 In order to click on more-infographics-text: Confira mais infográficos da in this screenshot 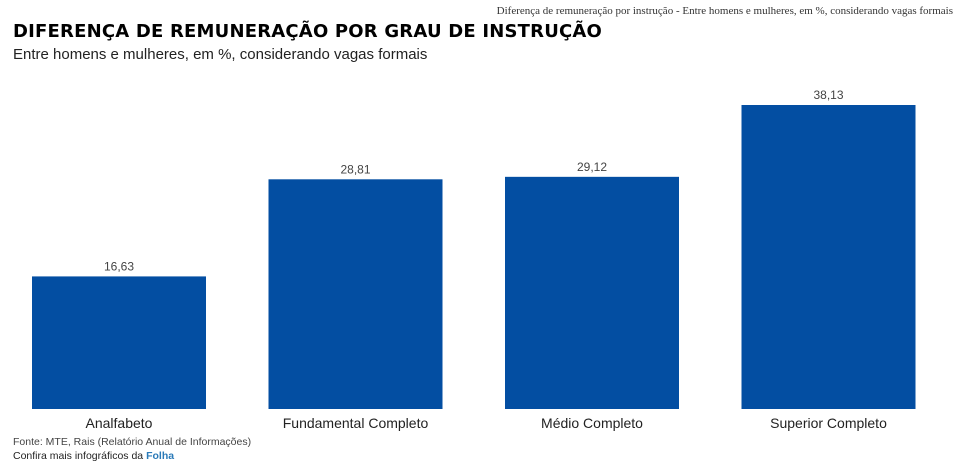, I will do `click(78, 456)`.